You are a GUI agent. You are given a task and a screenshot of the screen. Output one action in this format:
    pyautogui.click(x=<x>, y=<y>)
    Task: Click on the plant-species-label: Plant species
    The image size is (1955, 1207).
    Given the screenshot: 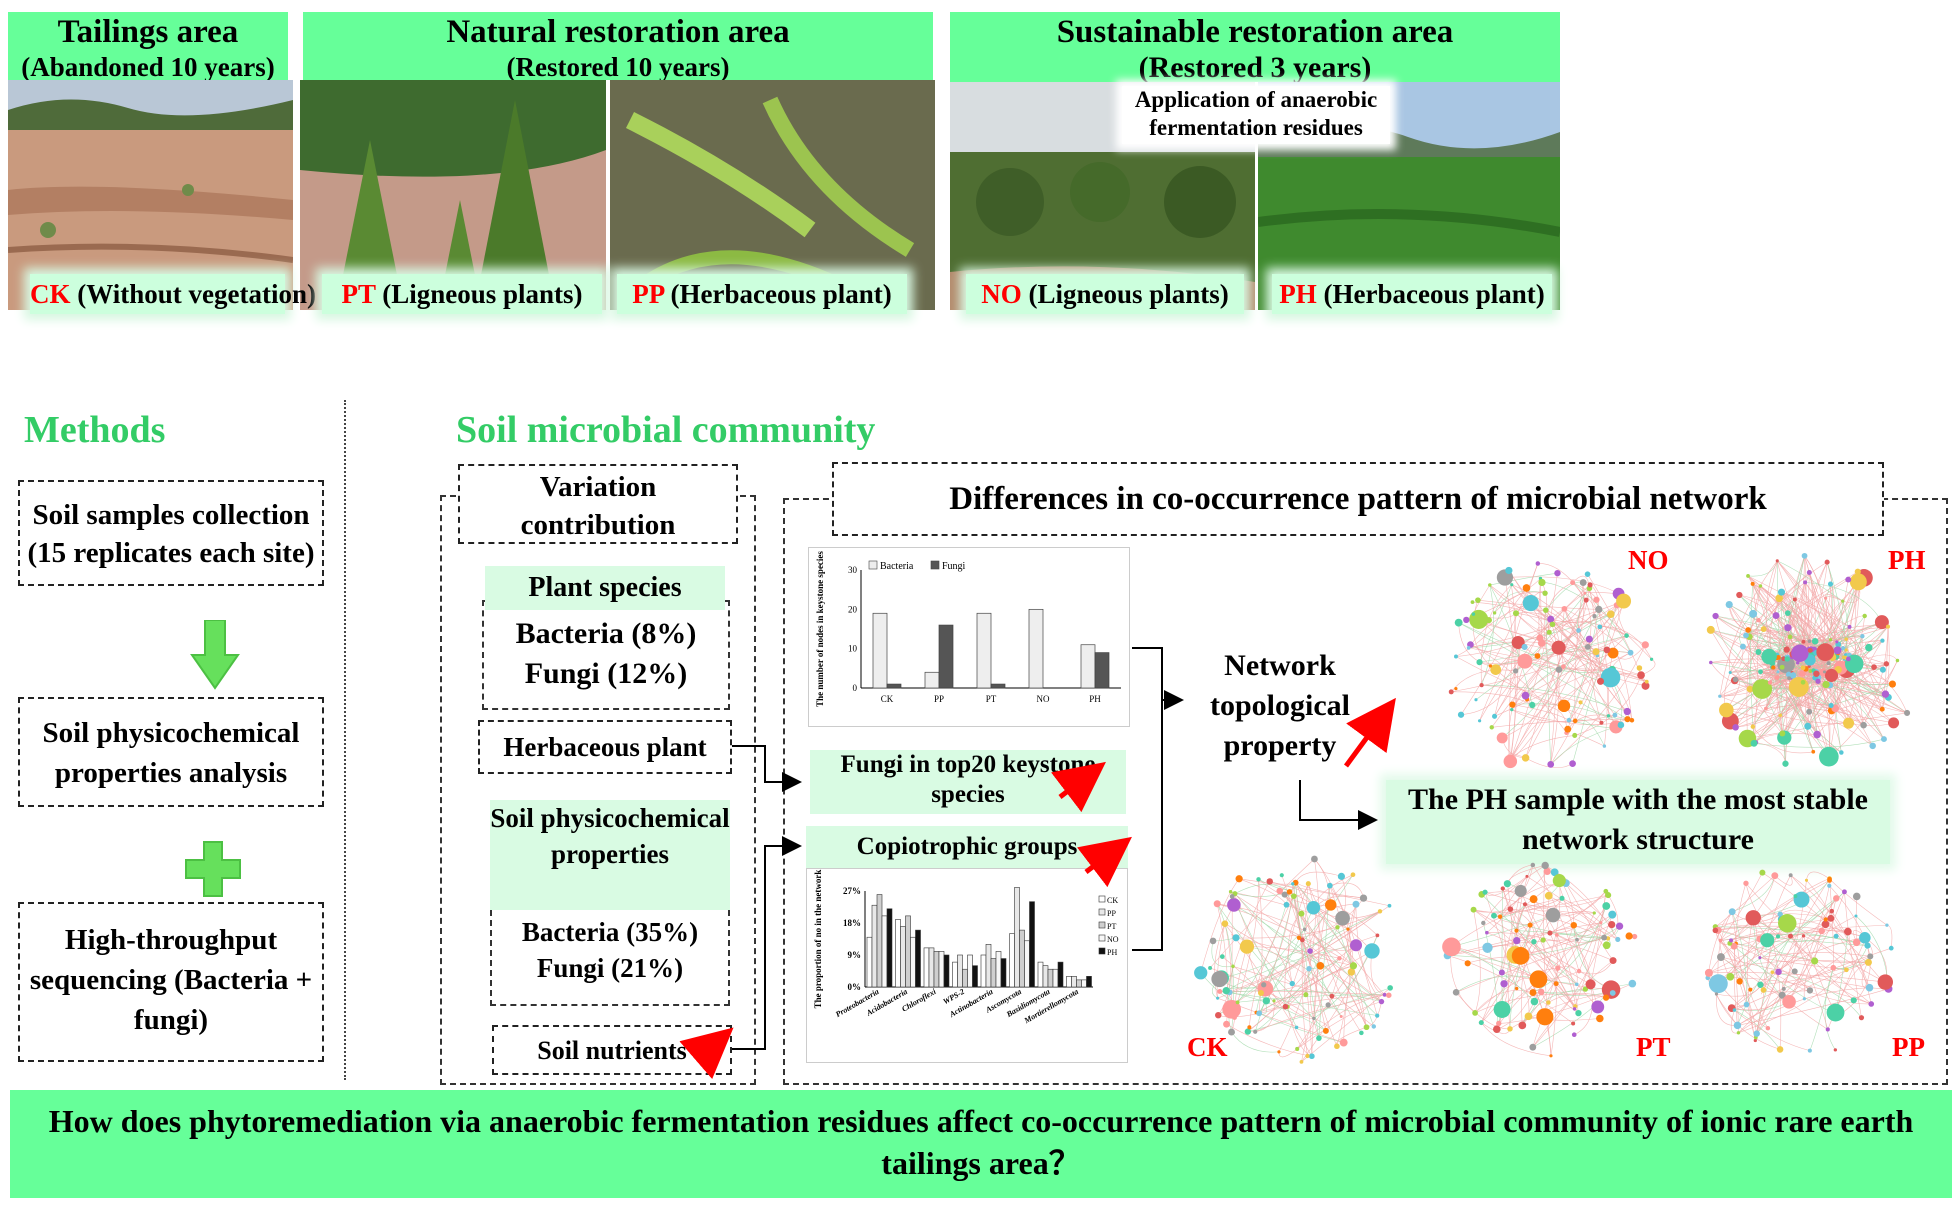 What is the action you would take?
    pyautogui.click(x=605, y=588)
    